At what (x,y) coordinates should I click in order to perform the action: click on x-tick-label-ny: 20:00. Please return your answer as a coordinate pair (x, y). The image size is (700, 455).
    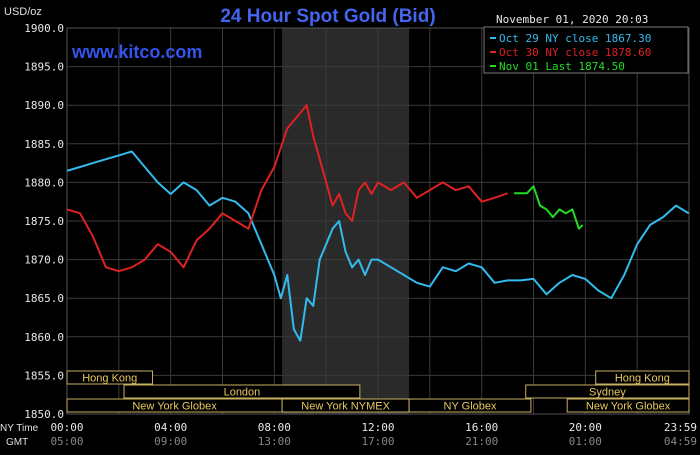
    Looking at the image, I should click on (585, 427).